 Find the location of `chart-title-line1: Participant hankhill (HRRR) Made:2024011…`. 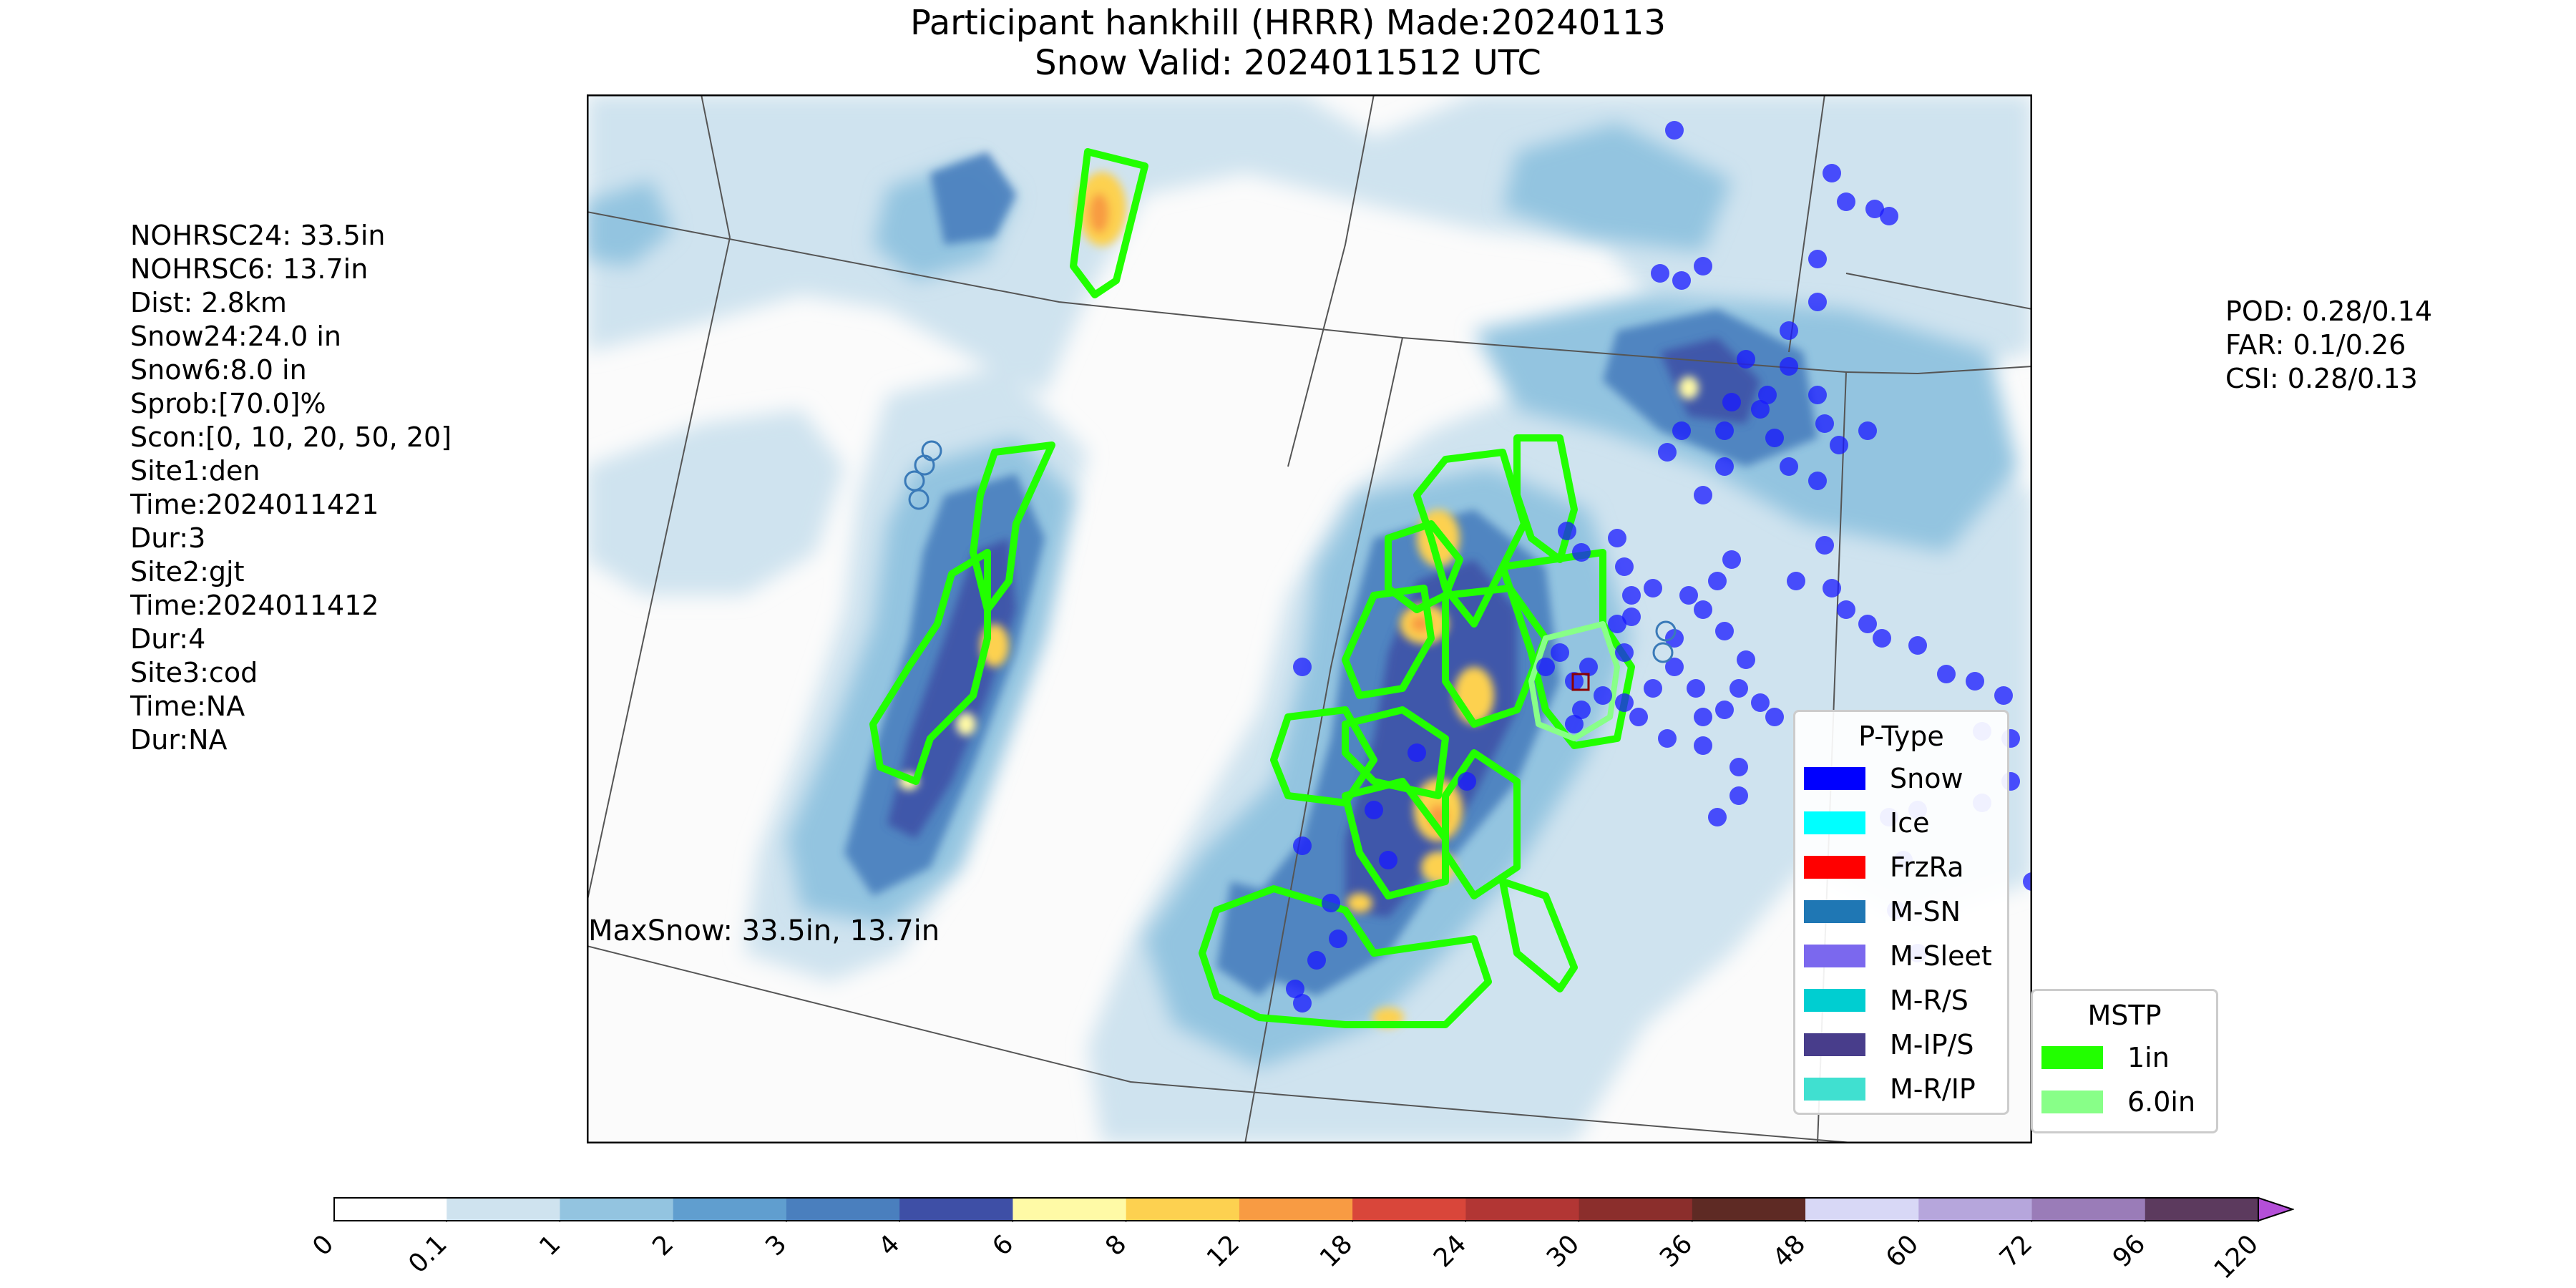

chart-title-line1: Participant hankhill (HRRR) Made:2024011… is located at coordinates (1288, 23).